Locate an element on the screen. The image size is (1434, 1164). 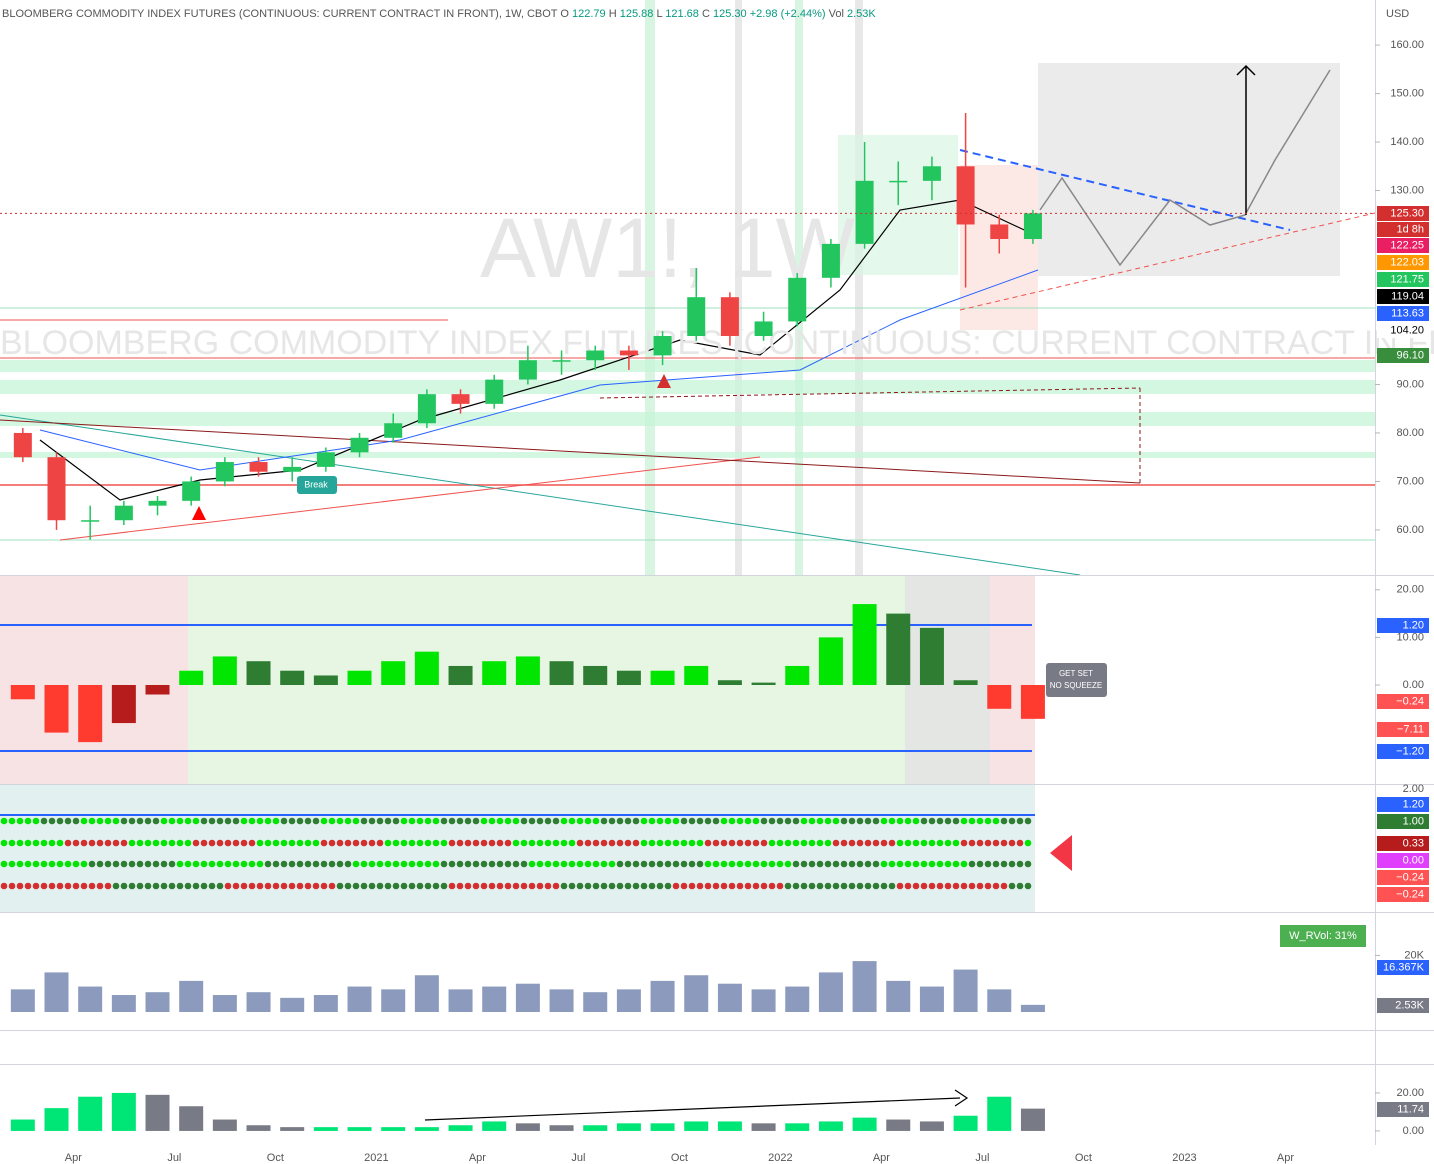
y-tick-label: 20K is located at coordinates (1414, 955).